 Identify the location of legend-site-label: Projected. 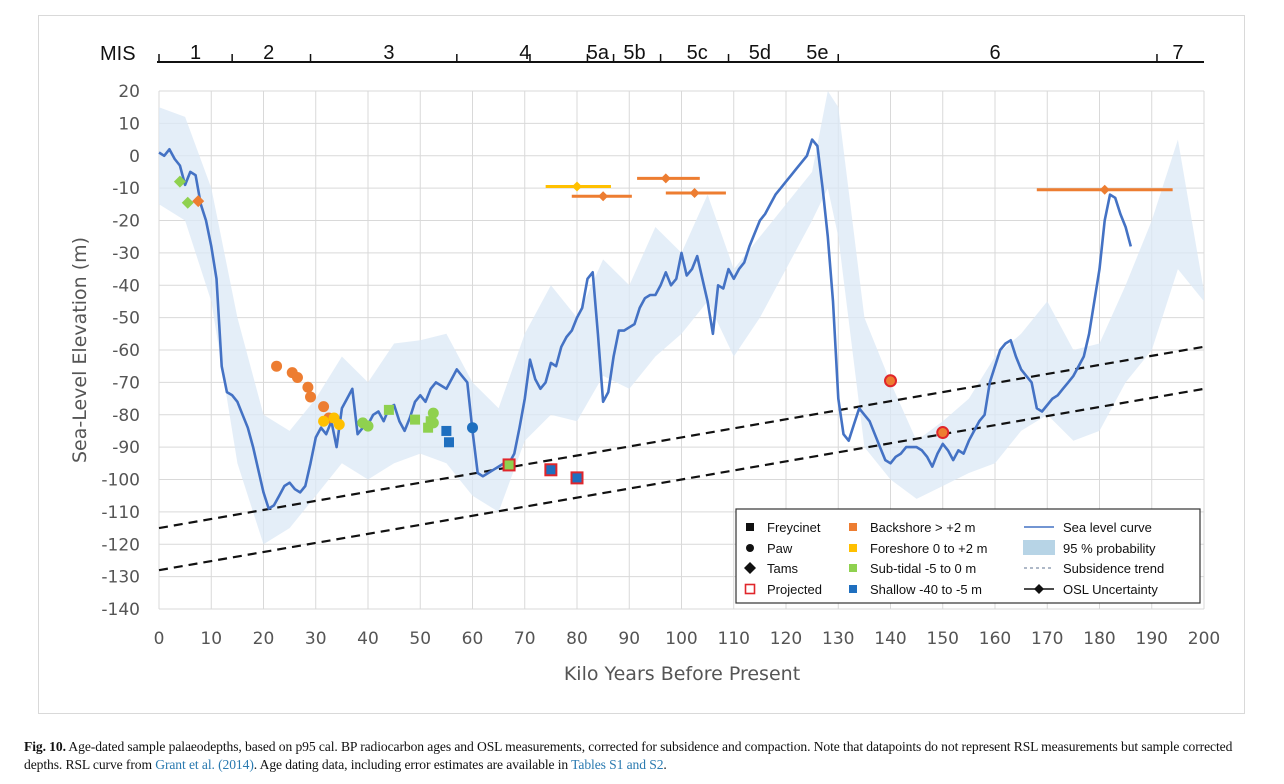
(794, 589).